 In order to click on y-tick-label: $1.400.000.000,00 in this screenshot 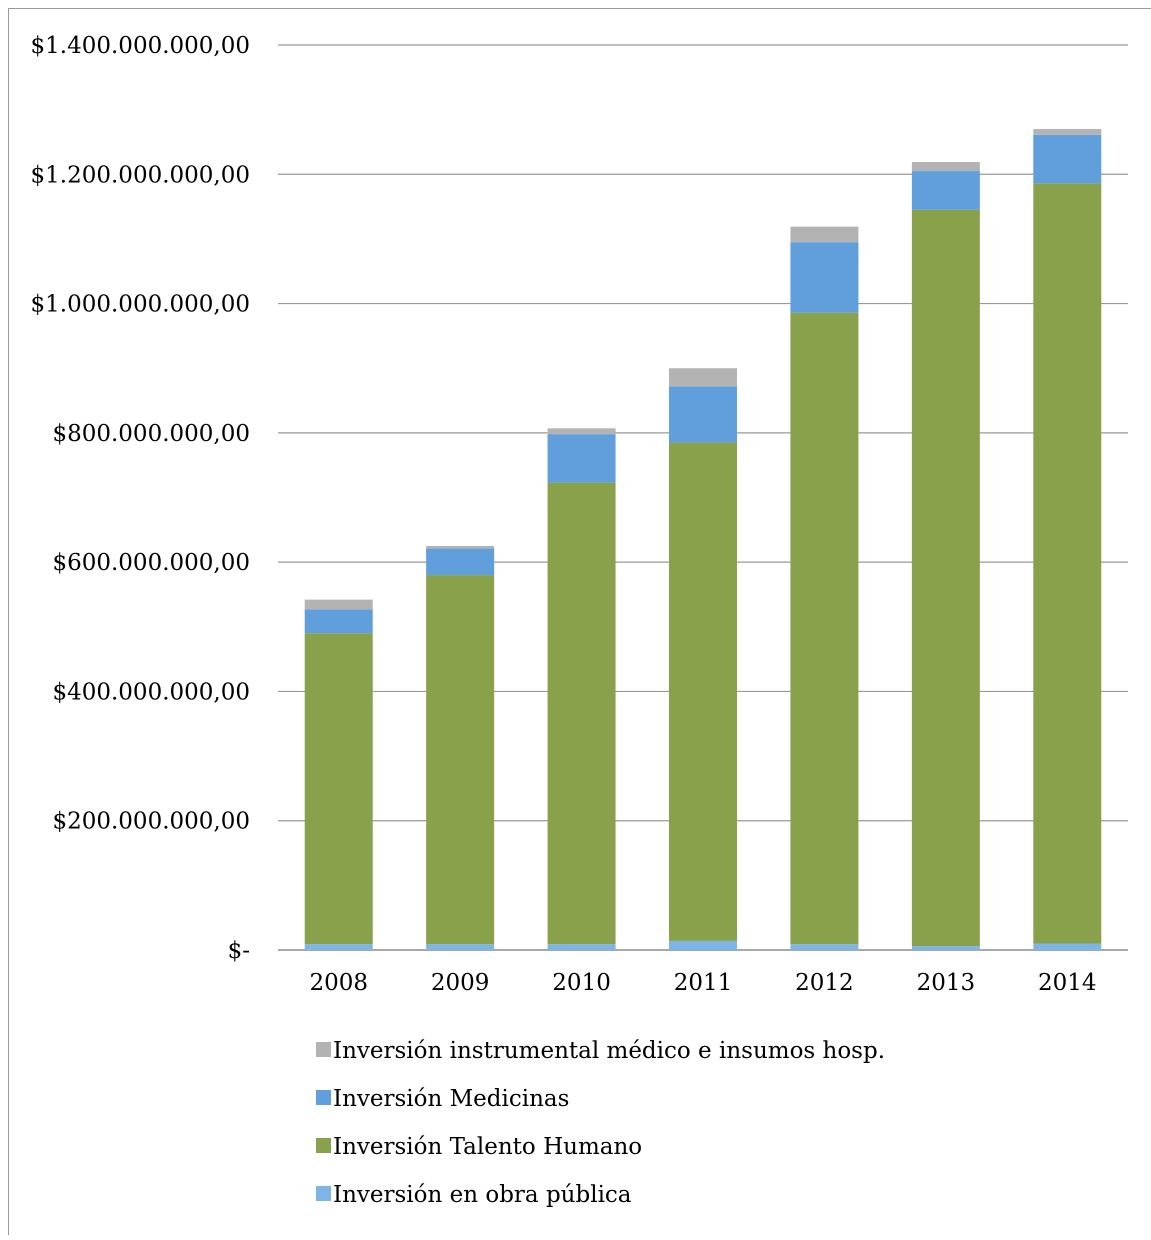, I will do `click(140, 46)`.